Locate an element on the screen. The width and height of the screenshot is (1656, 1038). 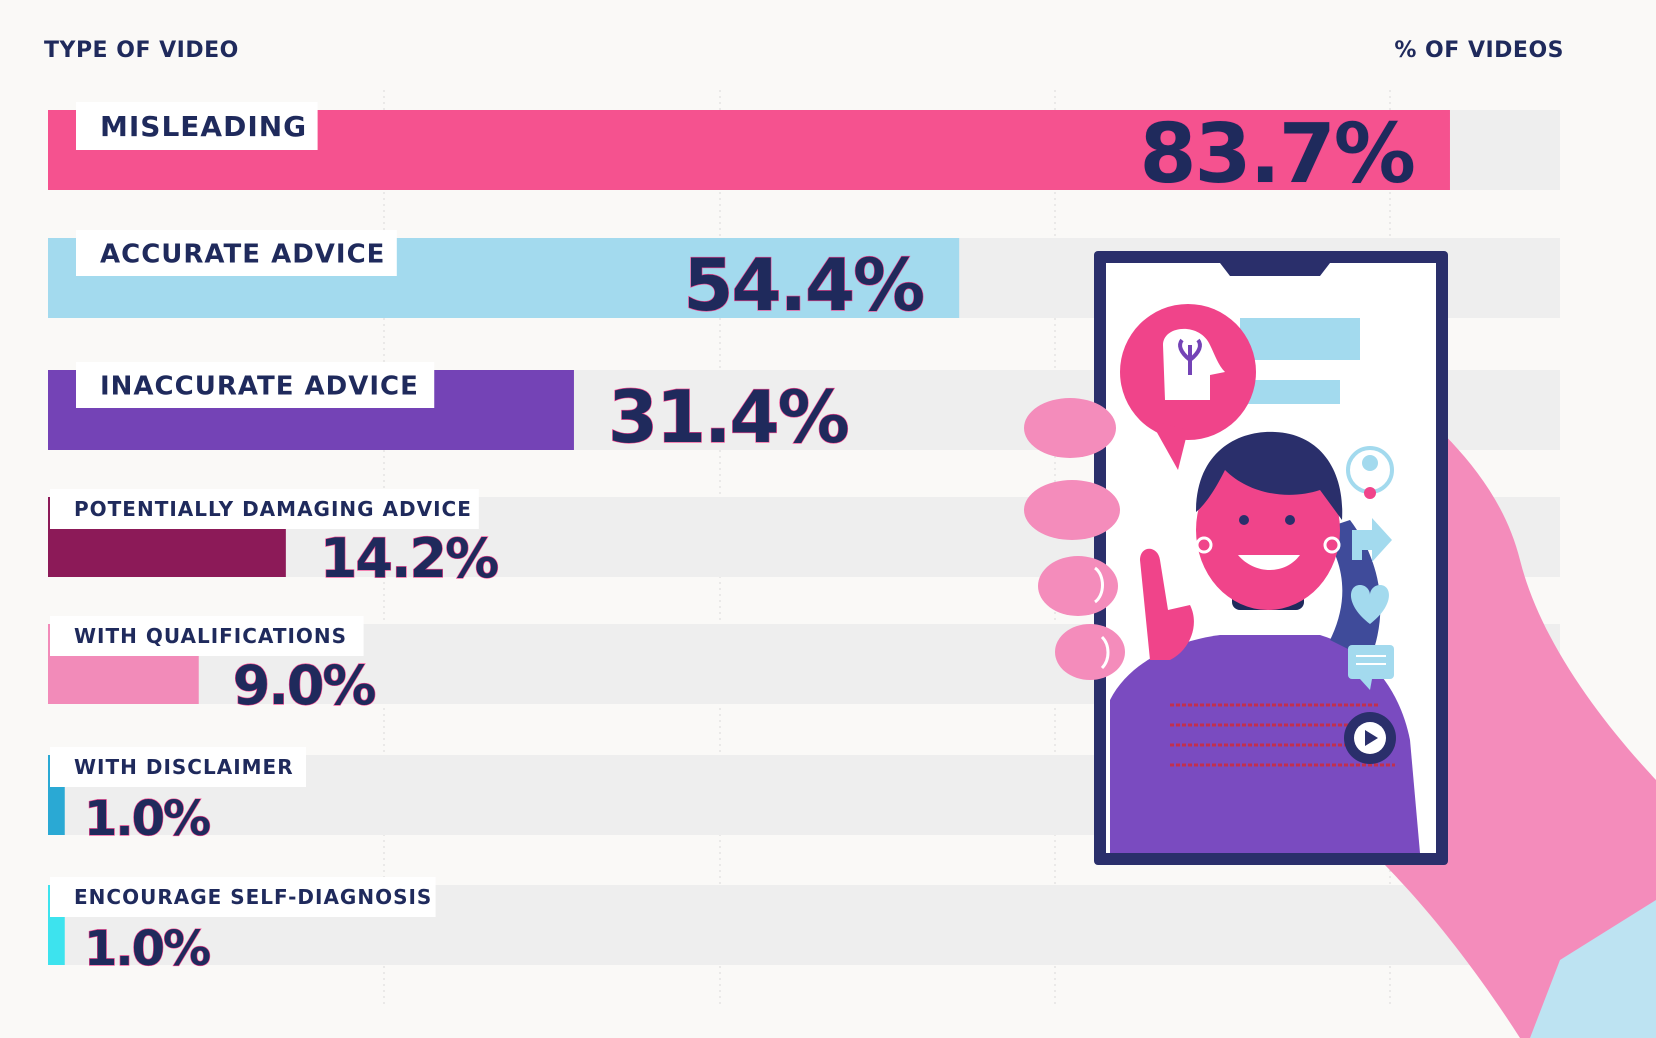
heart-icon is located at coordinates (1370, 604).